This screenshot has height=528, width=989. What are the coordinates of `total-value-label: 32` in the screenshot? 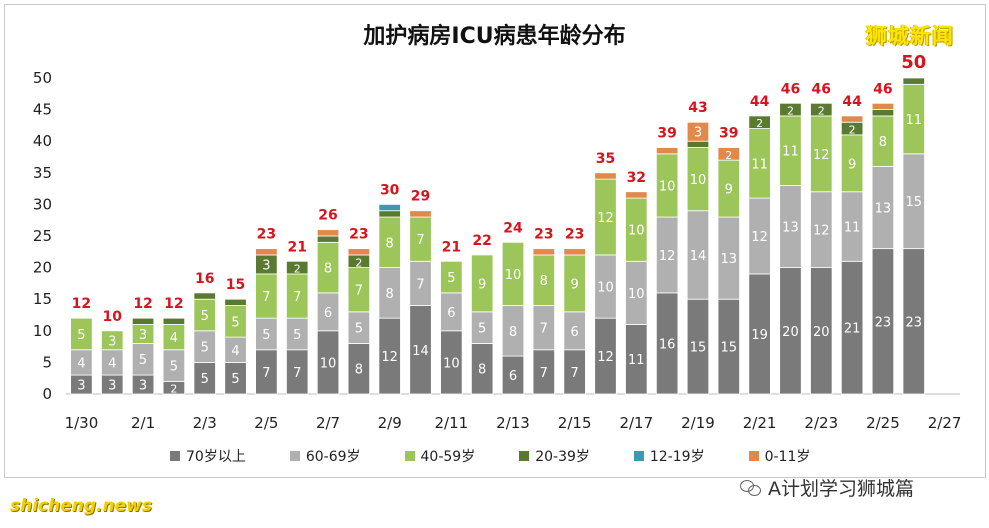 It's located at (636, 178).